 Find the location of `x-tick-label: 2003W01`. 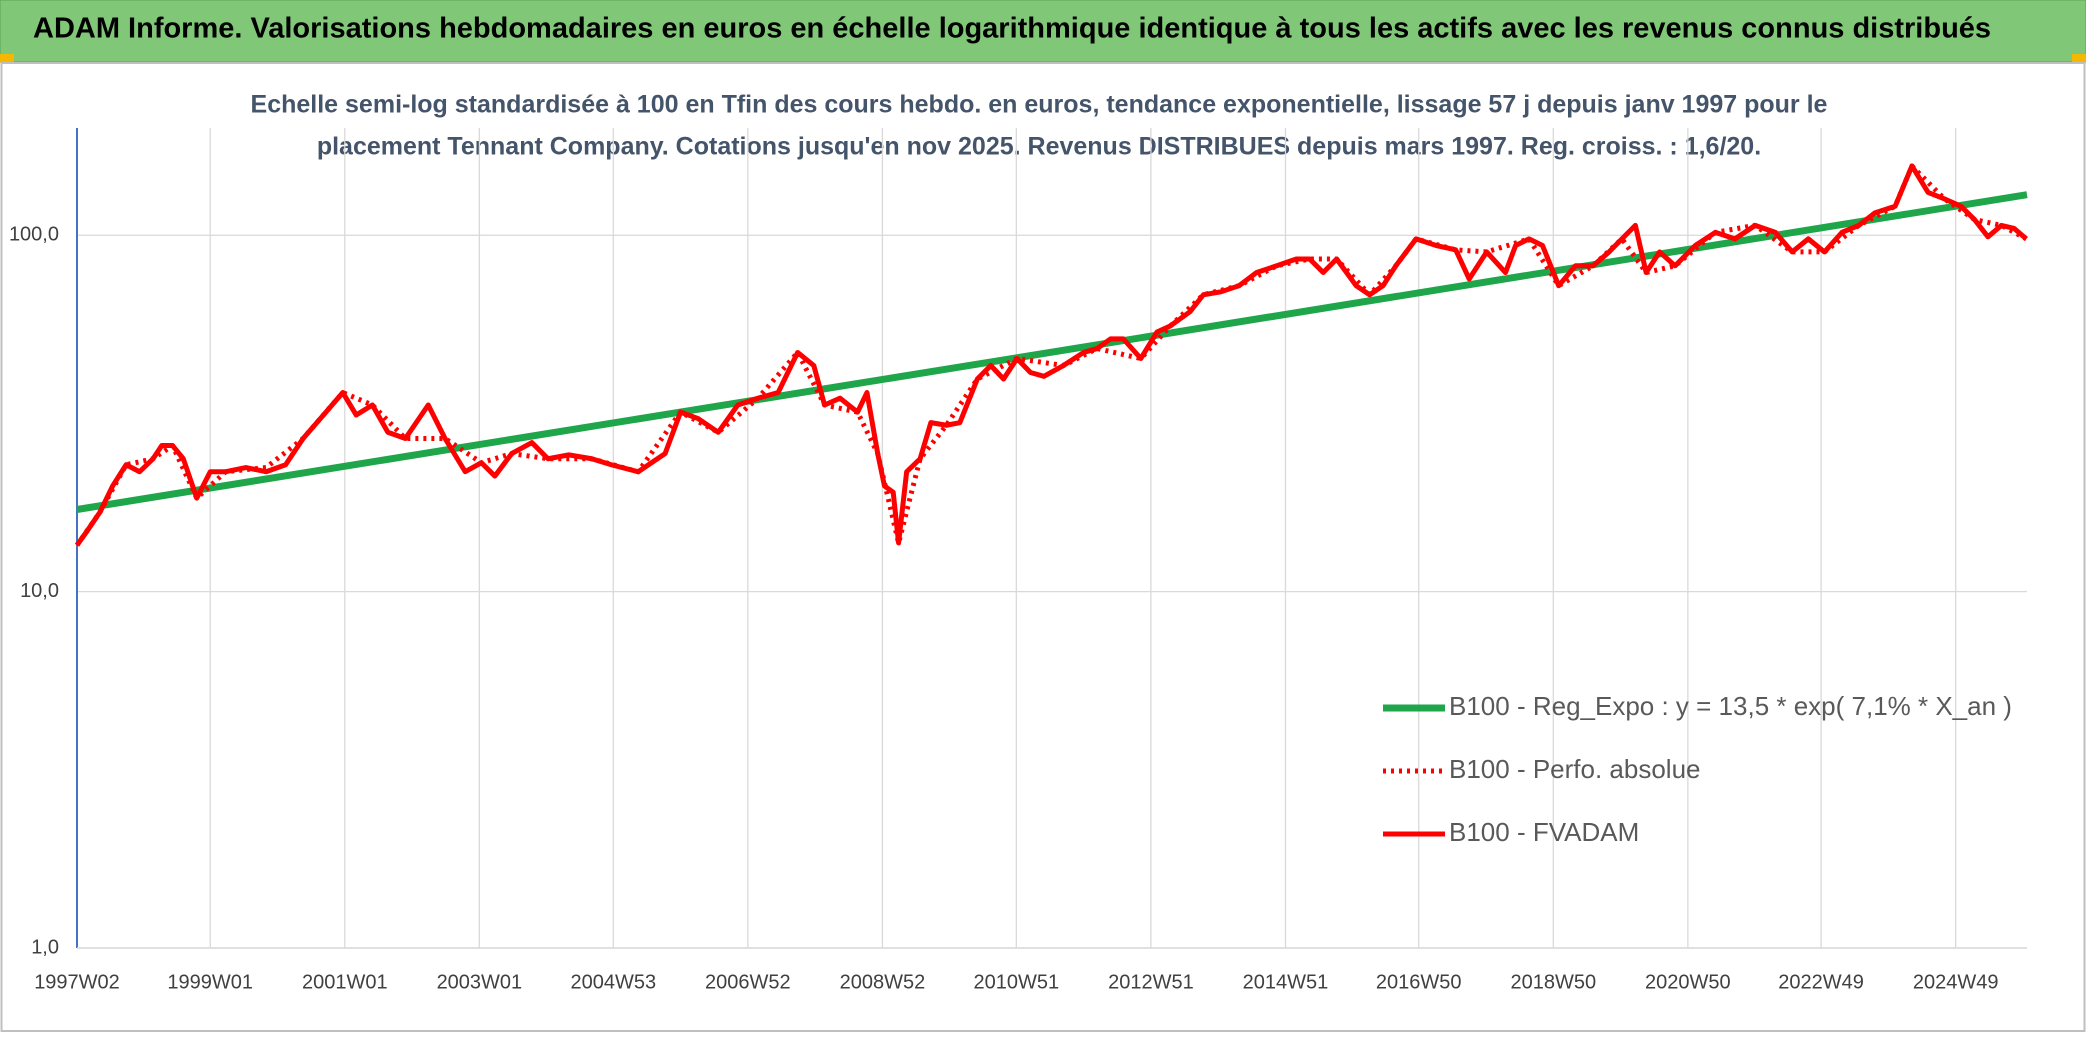

x-tick-label: 2003W01 is located at coordinates (480, 982).